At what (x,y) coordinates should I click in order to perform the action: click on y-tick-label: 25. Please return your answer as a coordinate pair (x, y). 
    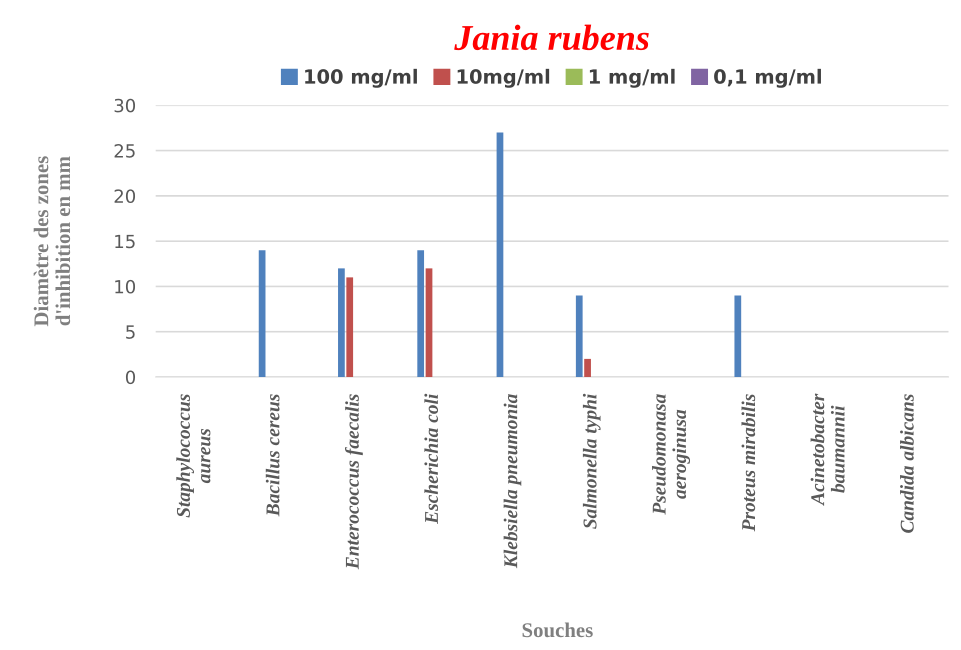
    Looking at the image, I should click on (124, 151).